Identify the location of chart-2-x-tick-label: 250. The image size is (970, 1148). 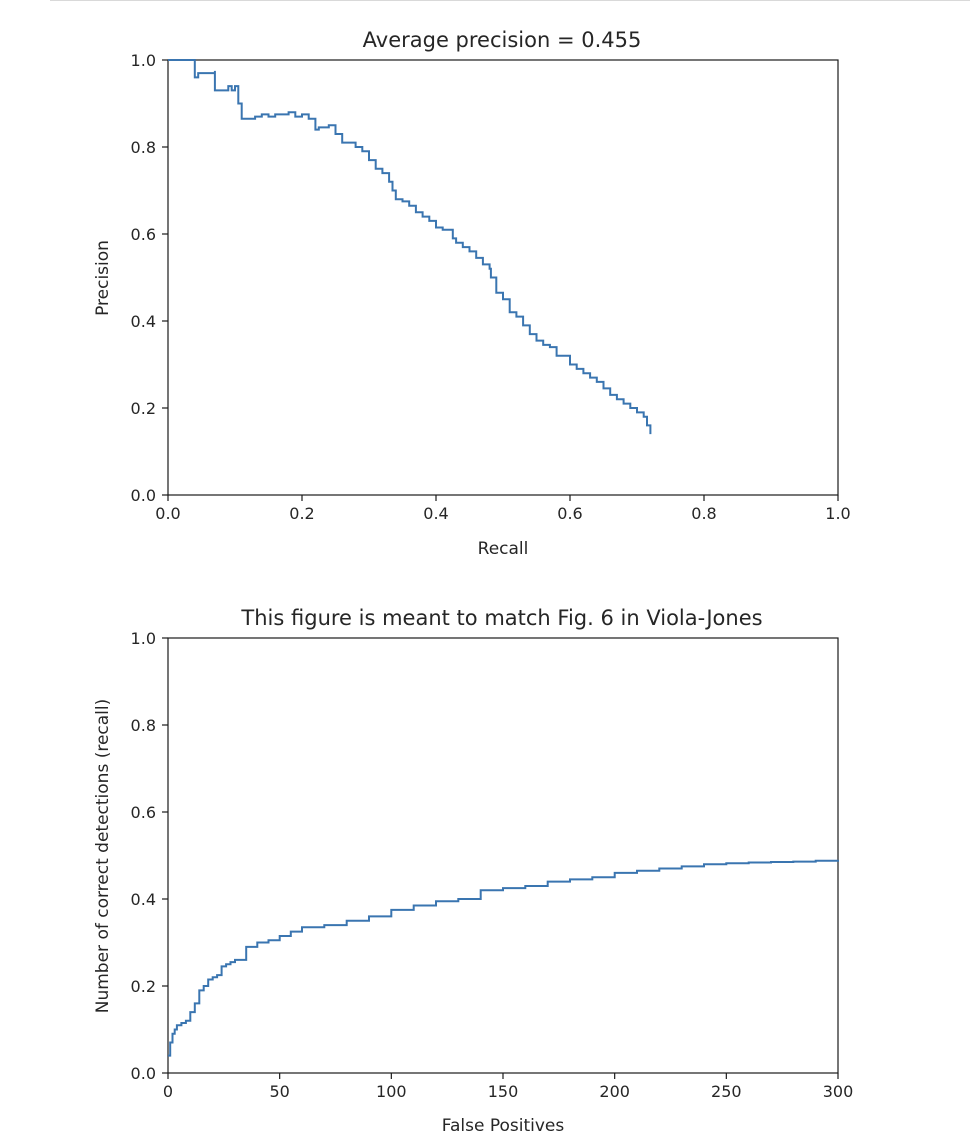
(726, 1091).